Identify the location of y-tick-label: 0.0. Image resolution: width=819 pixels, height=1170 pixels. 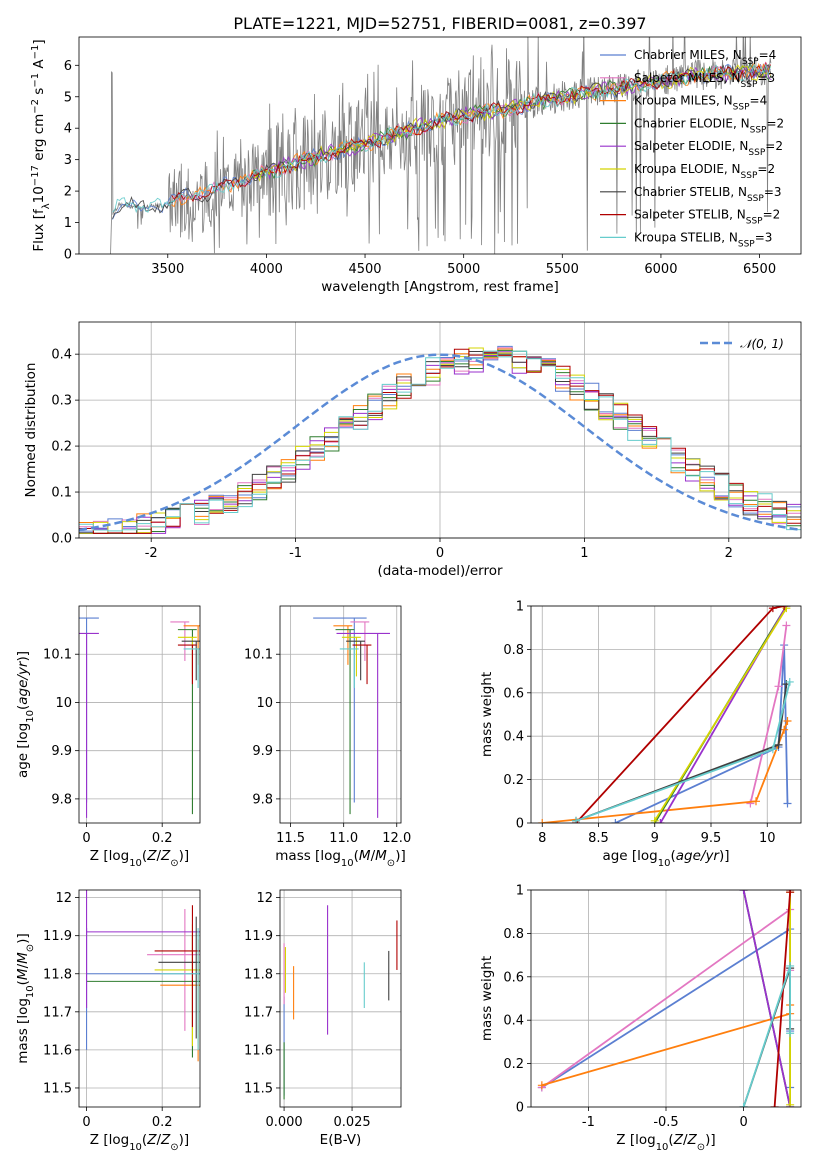
(61, 539).